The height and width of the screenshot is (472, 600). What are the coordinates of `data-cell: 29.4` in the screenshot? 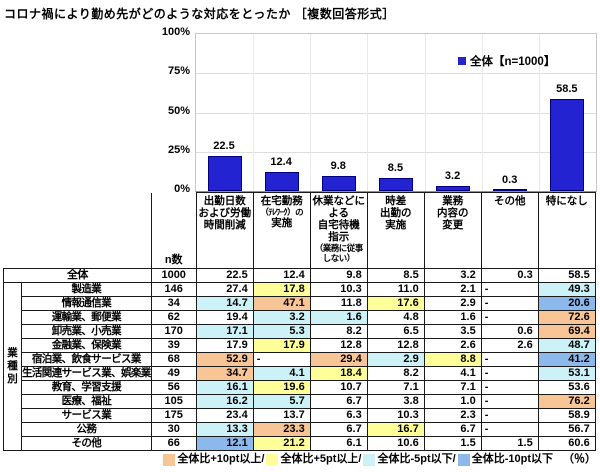 It's located at (338, 359).